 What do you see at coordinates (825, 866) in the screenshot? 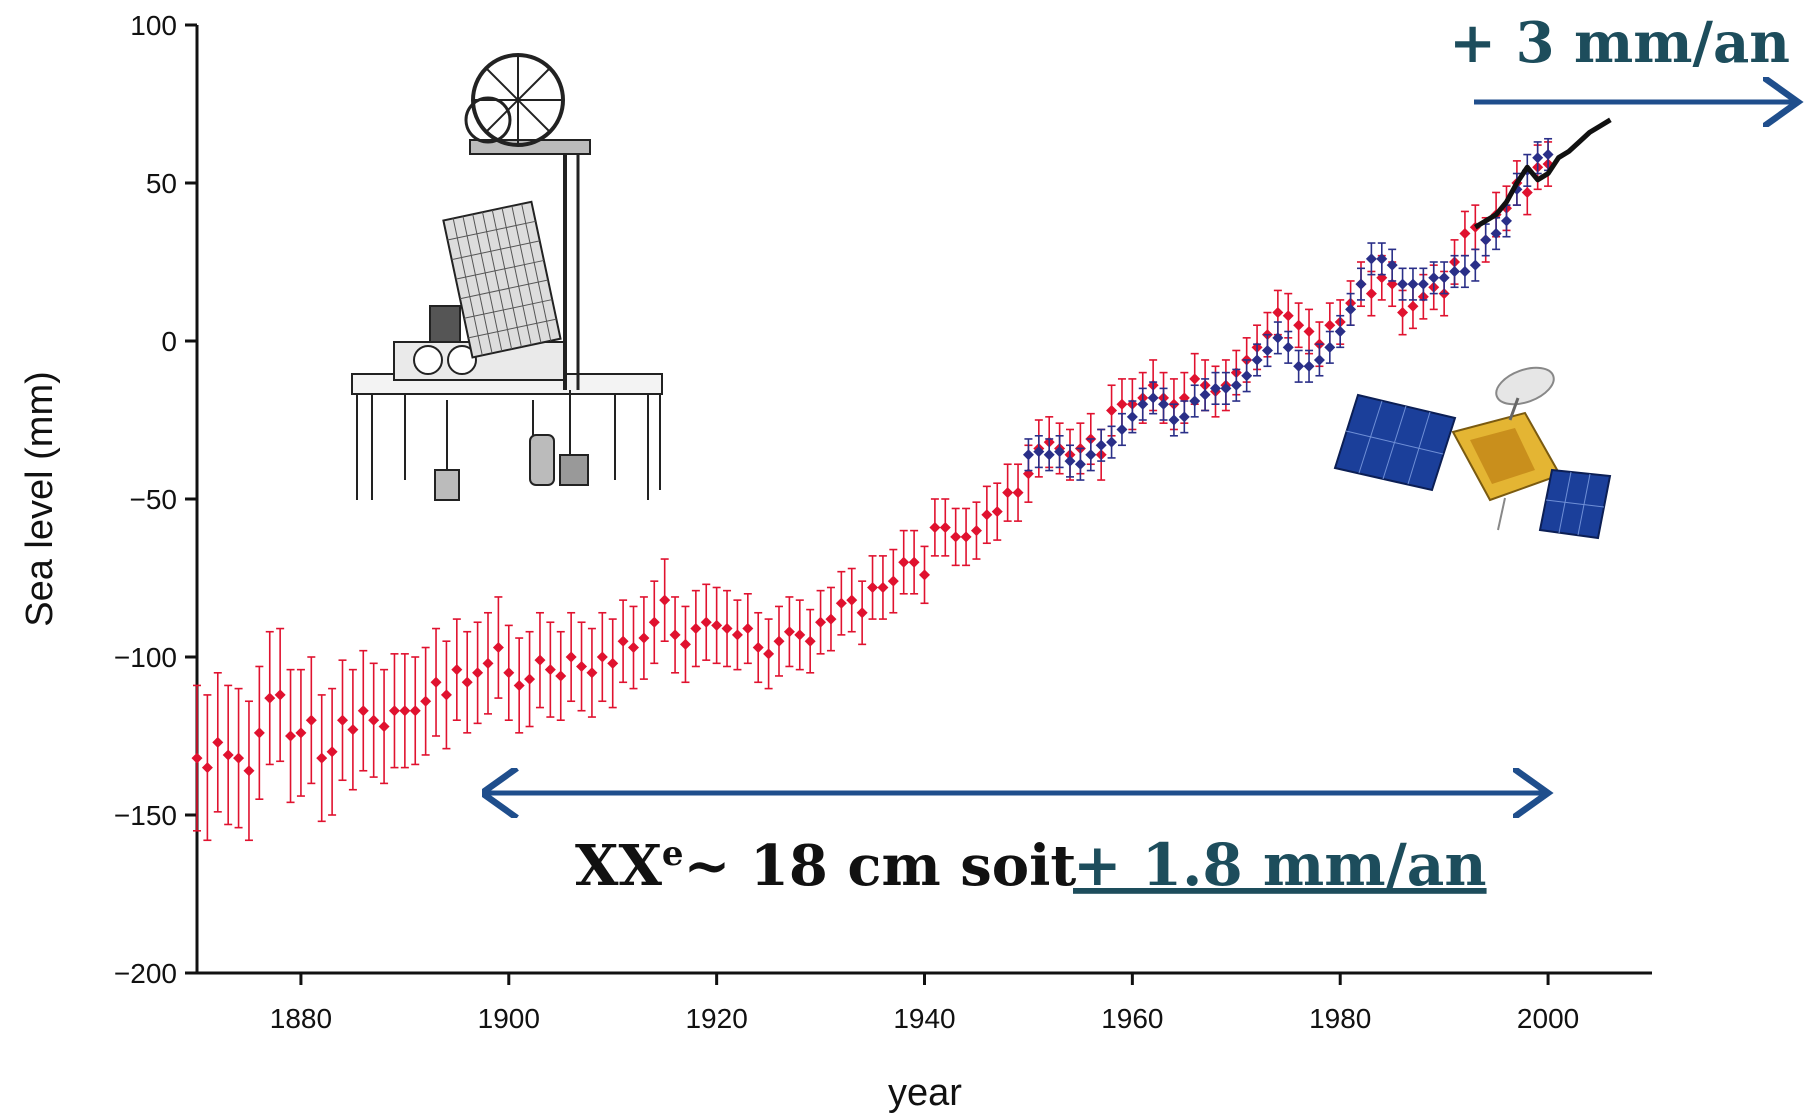
I see `century-annotation: XXe~ 18 cm soit` at bounding box center [825, 866].